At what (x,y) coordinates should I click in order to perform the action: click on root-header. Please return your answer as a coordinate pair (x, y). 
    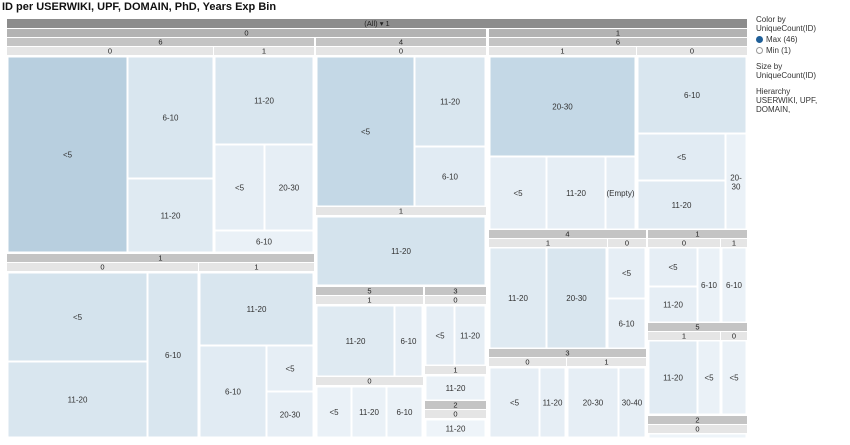
    Looking at the image, I should click on (377, 23).